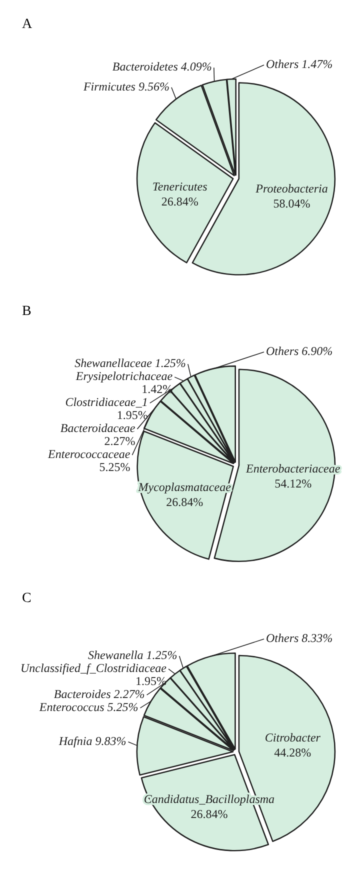 This screenshot has width=355, height=877. I want to click on data-label: 1.42%, so click(157, 389).